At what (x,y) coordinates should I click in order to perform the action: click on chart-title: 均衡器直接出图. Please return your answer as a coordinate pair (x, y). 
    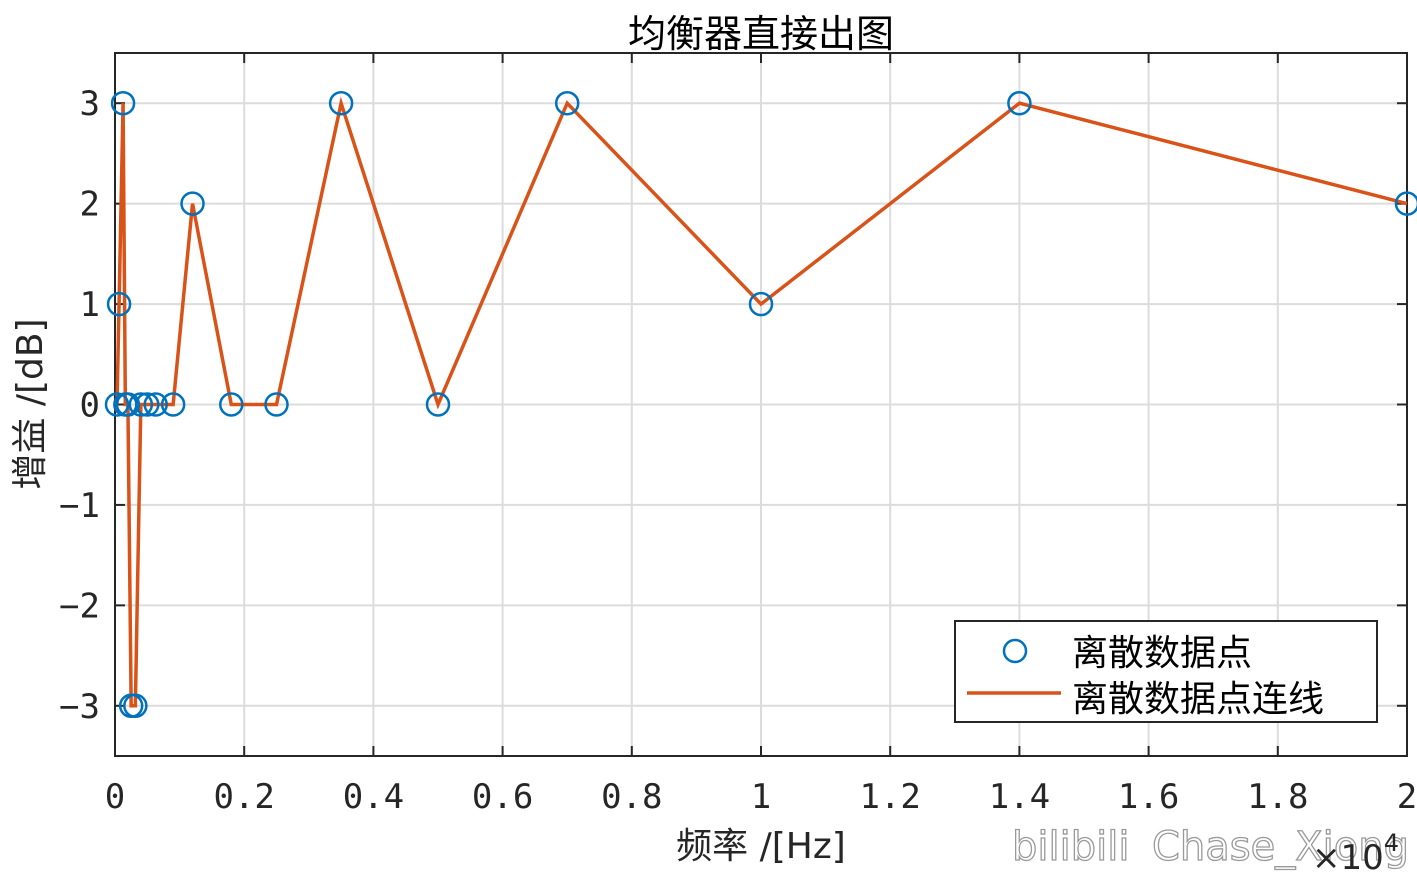
    Looking at the image, I should click on (761, 34).